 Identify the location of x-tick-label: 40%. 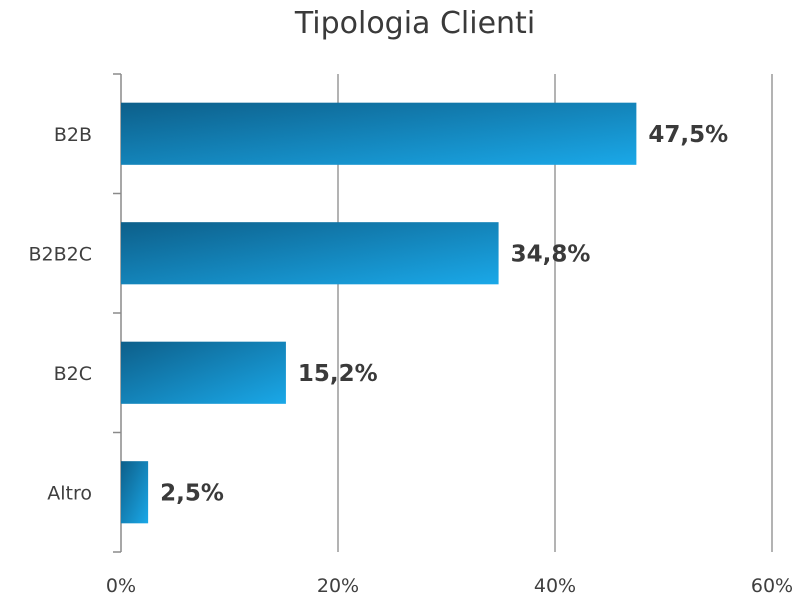
(555, 585).